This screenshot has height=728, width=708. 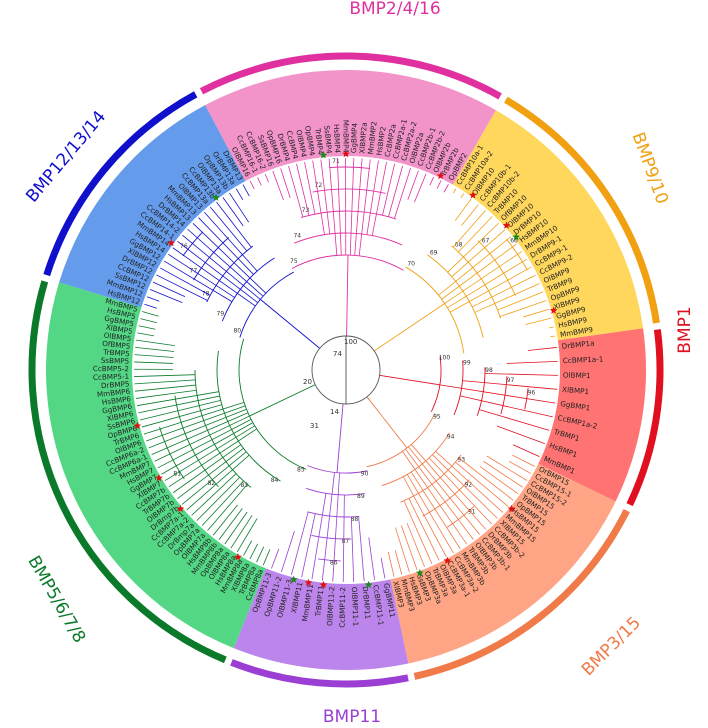 What do you see at coordinates (350, 342) in the screenshot?
I see `root-support: 100` at bounding box center [350, 342].